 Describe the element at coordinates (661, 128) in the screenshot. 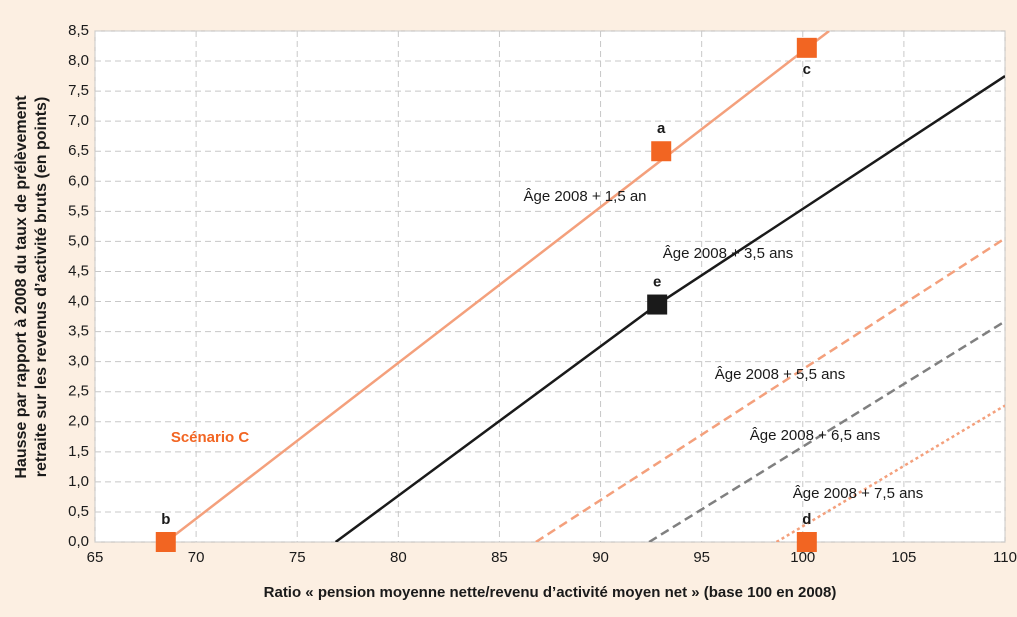

I see `point-label: a` at that location.